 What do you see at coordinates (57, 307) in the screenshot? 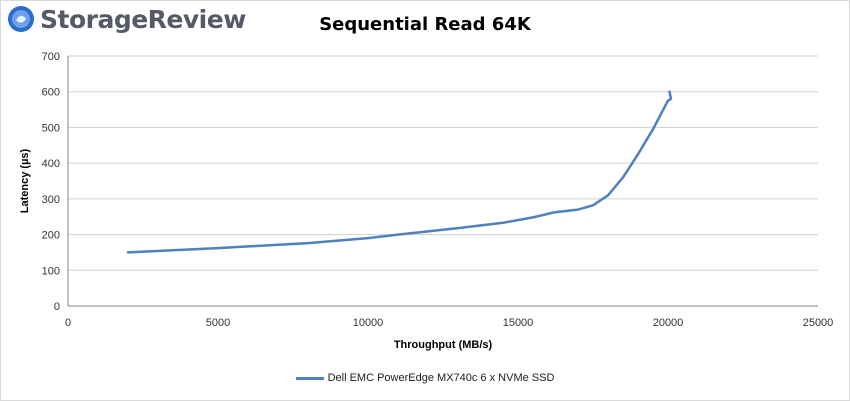
I see `y-tick-label: 0` at bounding box center [57, 307].